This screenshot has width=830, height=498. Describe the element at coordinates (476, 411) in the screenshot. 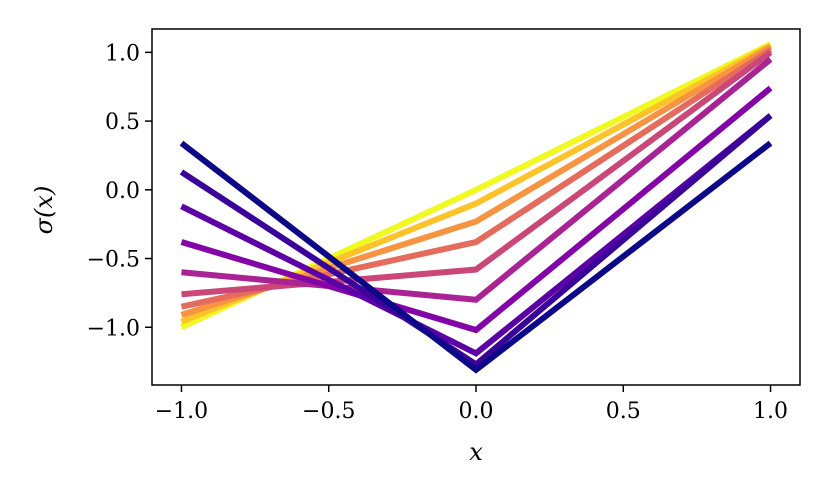

I see `x-tick-label: 0.0` at that location.